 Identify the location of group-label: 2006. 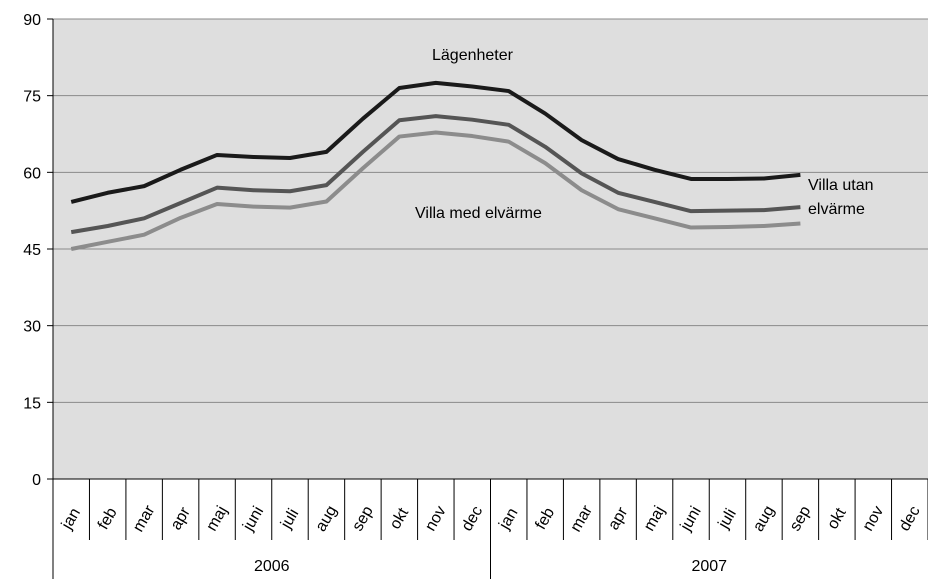
(272, 566).